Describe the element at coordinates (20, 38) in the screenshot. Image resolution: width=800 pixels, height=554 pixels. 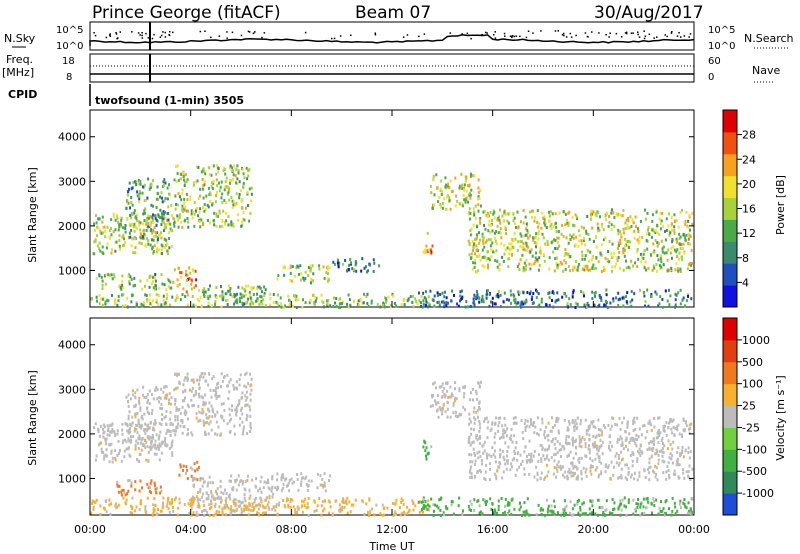
I see `nsky-label: N.Sky` at that location.